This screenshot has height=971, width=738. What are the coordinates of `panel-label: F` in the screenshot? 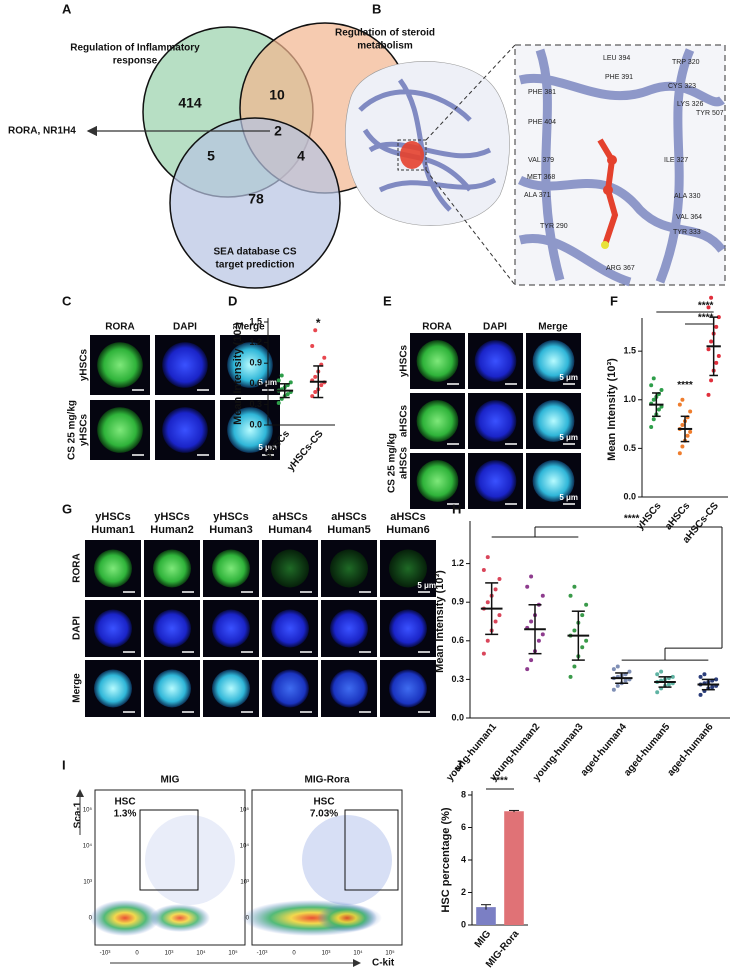 It's located at (614, 300).